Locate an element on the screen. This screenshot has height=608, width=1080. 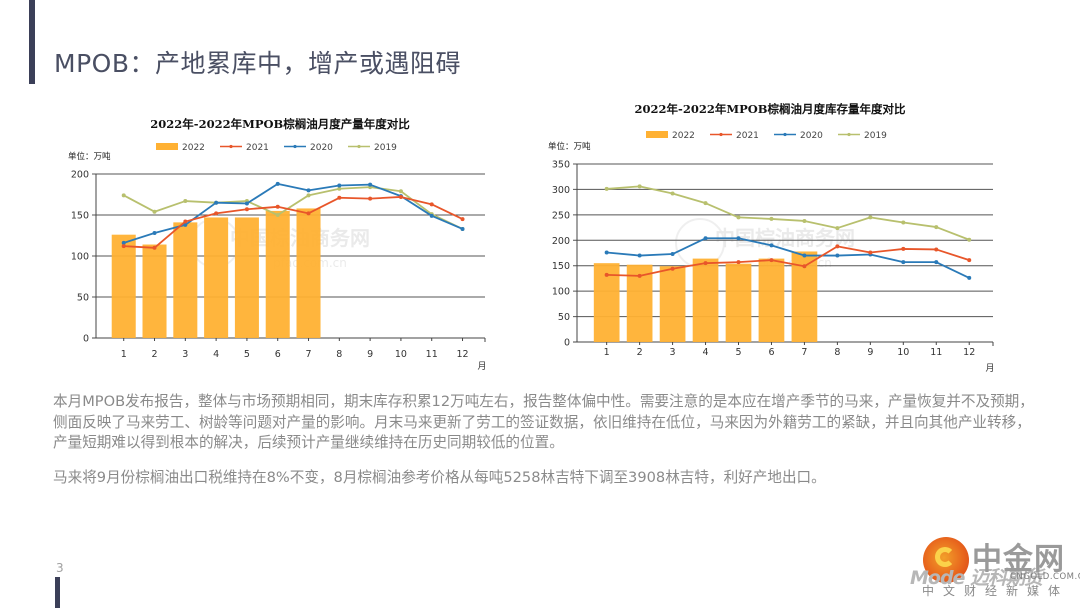
x-tick-label: 11 is located at coordinates (936, 352).